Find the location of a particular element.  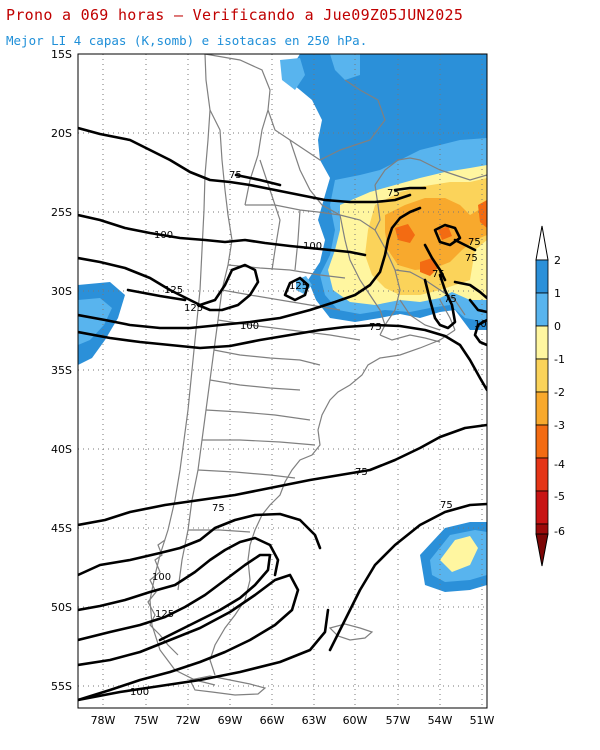

li-shade-darkorange-a is located at coordinates (405, 233).